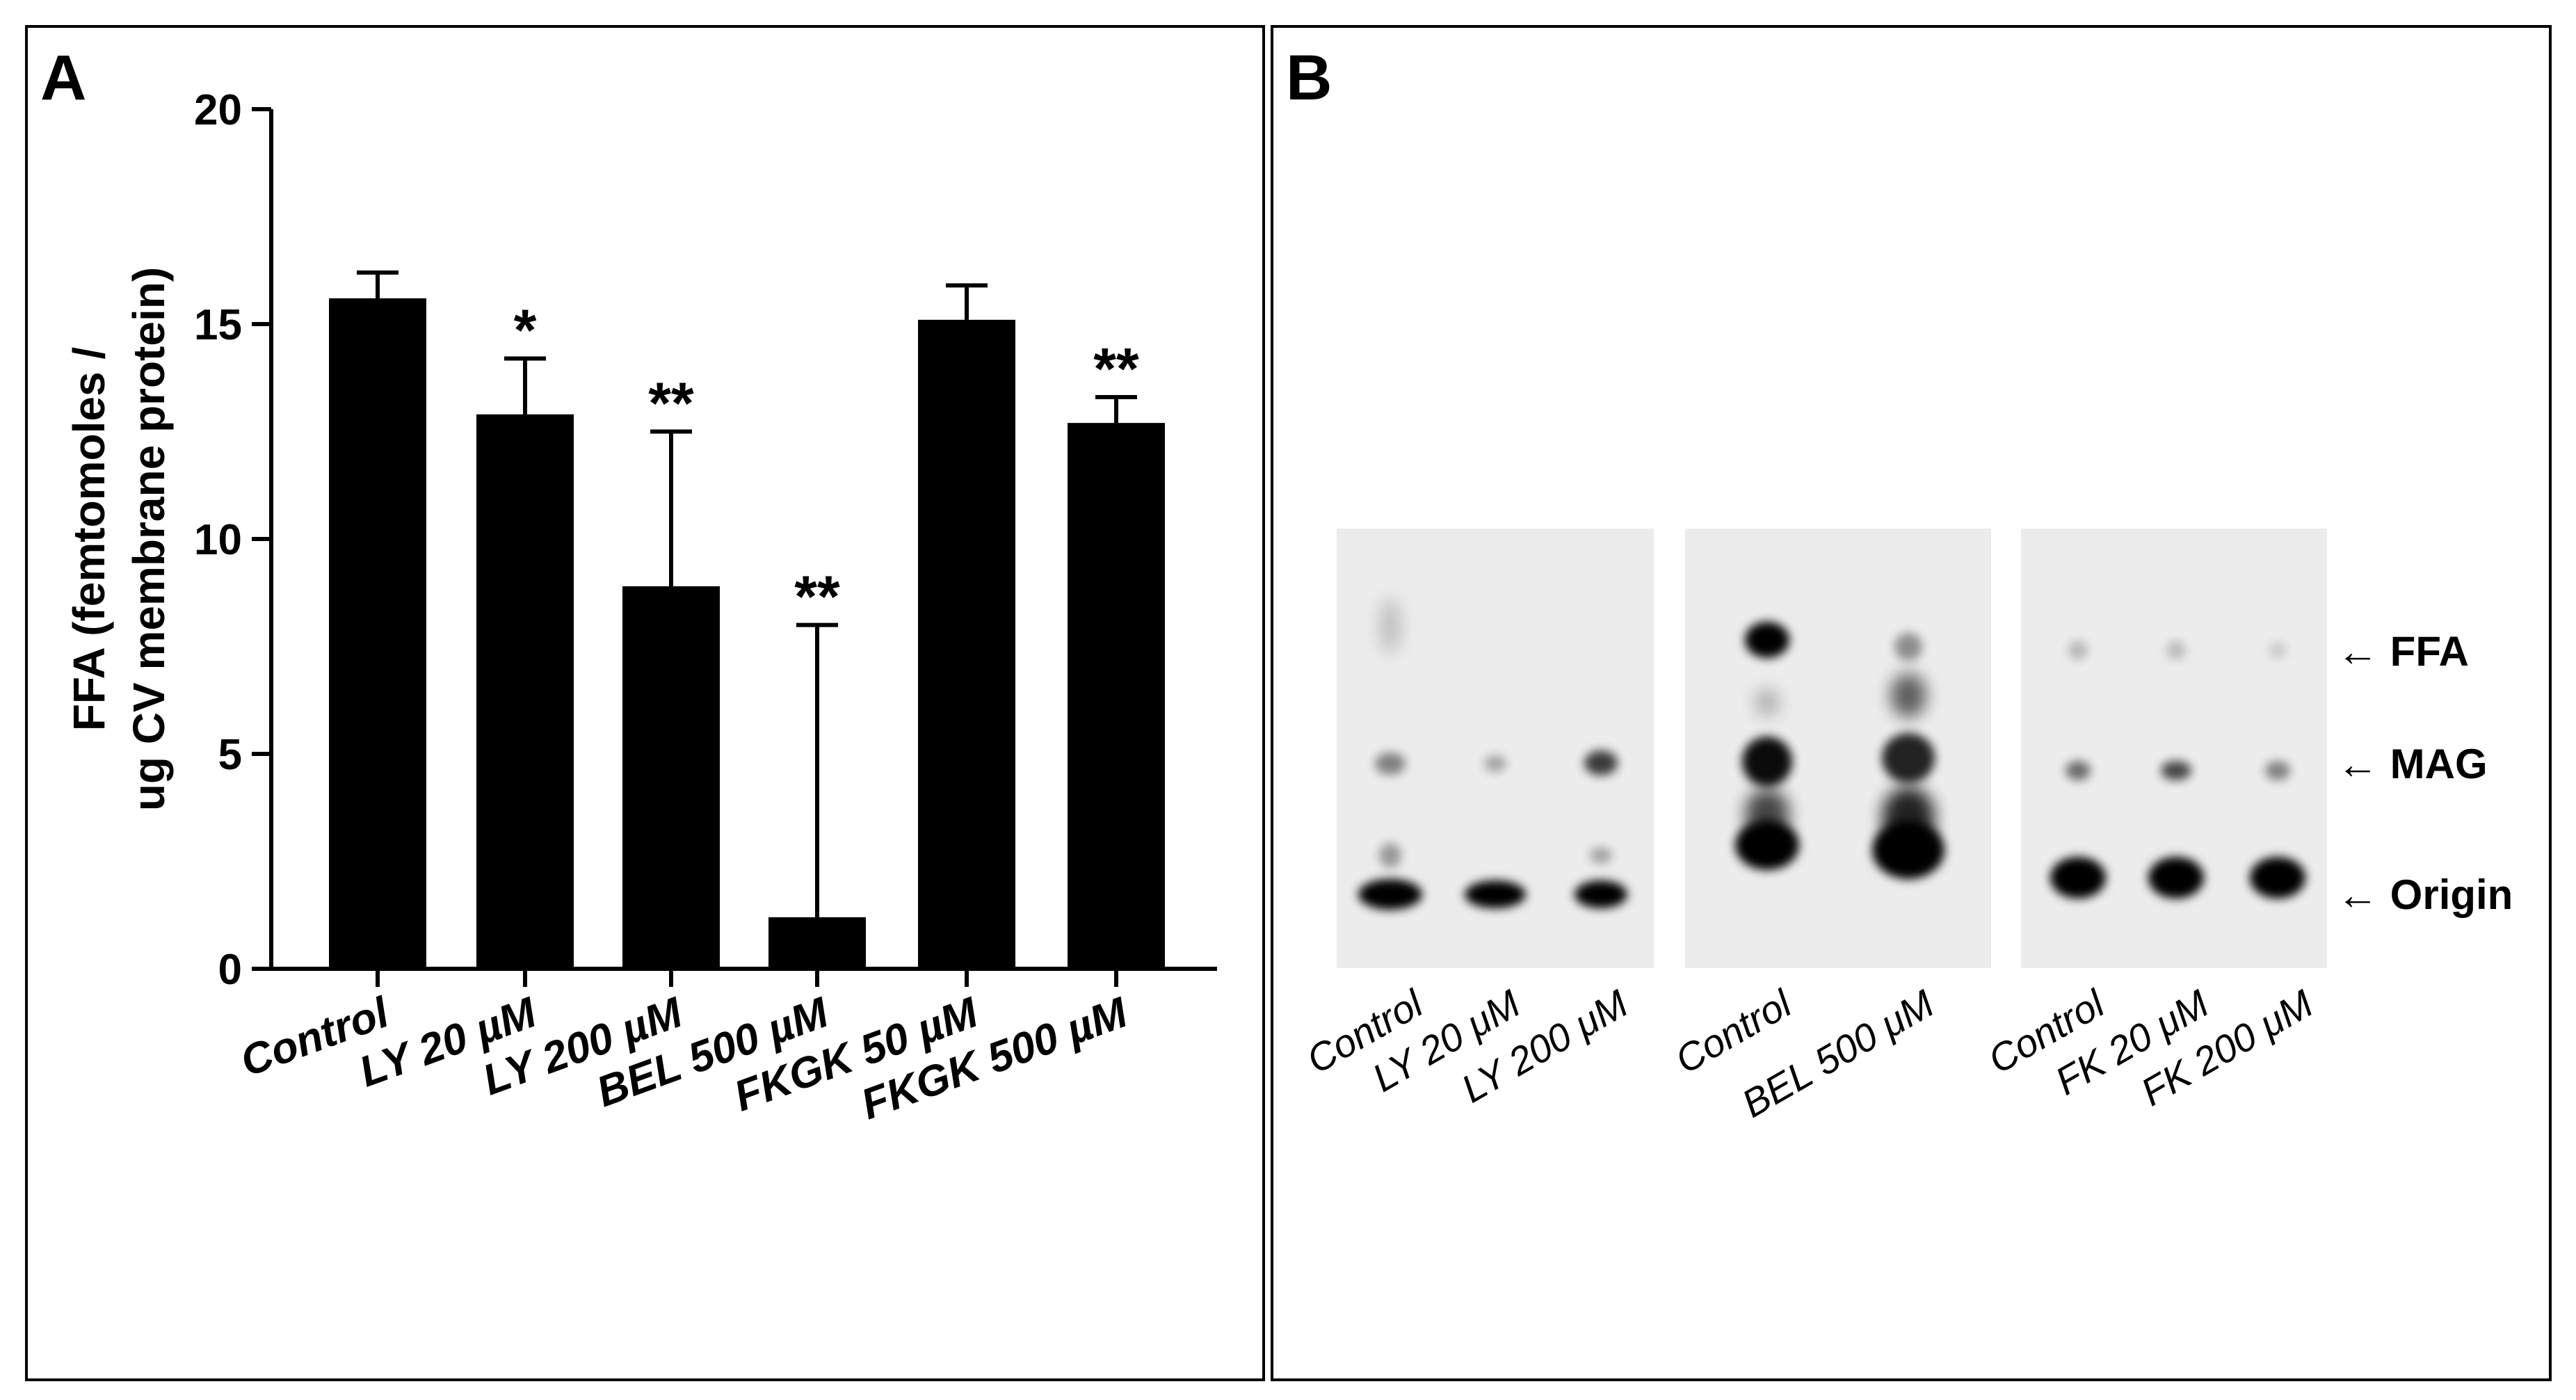  I want to click on significance-label: *, so click(525, 329).